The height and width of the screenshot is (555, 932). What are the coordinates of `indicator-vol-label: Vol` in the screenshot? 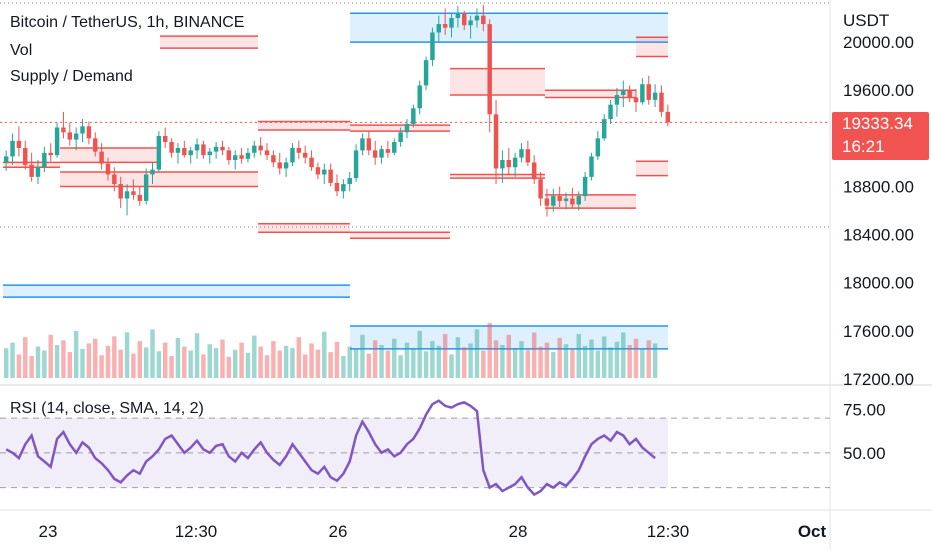 It's located at (21, 50).